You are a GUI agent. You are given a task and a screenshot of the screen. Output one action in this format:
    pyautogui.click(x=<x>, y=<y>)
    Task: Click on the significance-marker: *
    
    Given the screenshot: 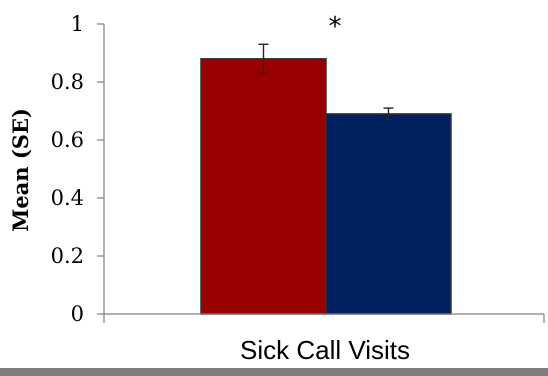 What is the action you would take?
    pyautogui.click(x=335, y=27)
    